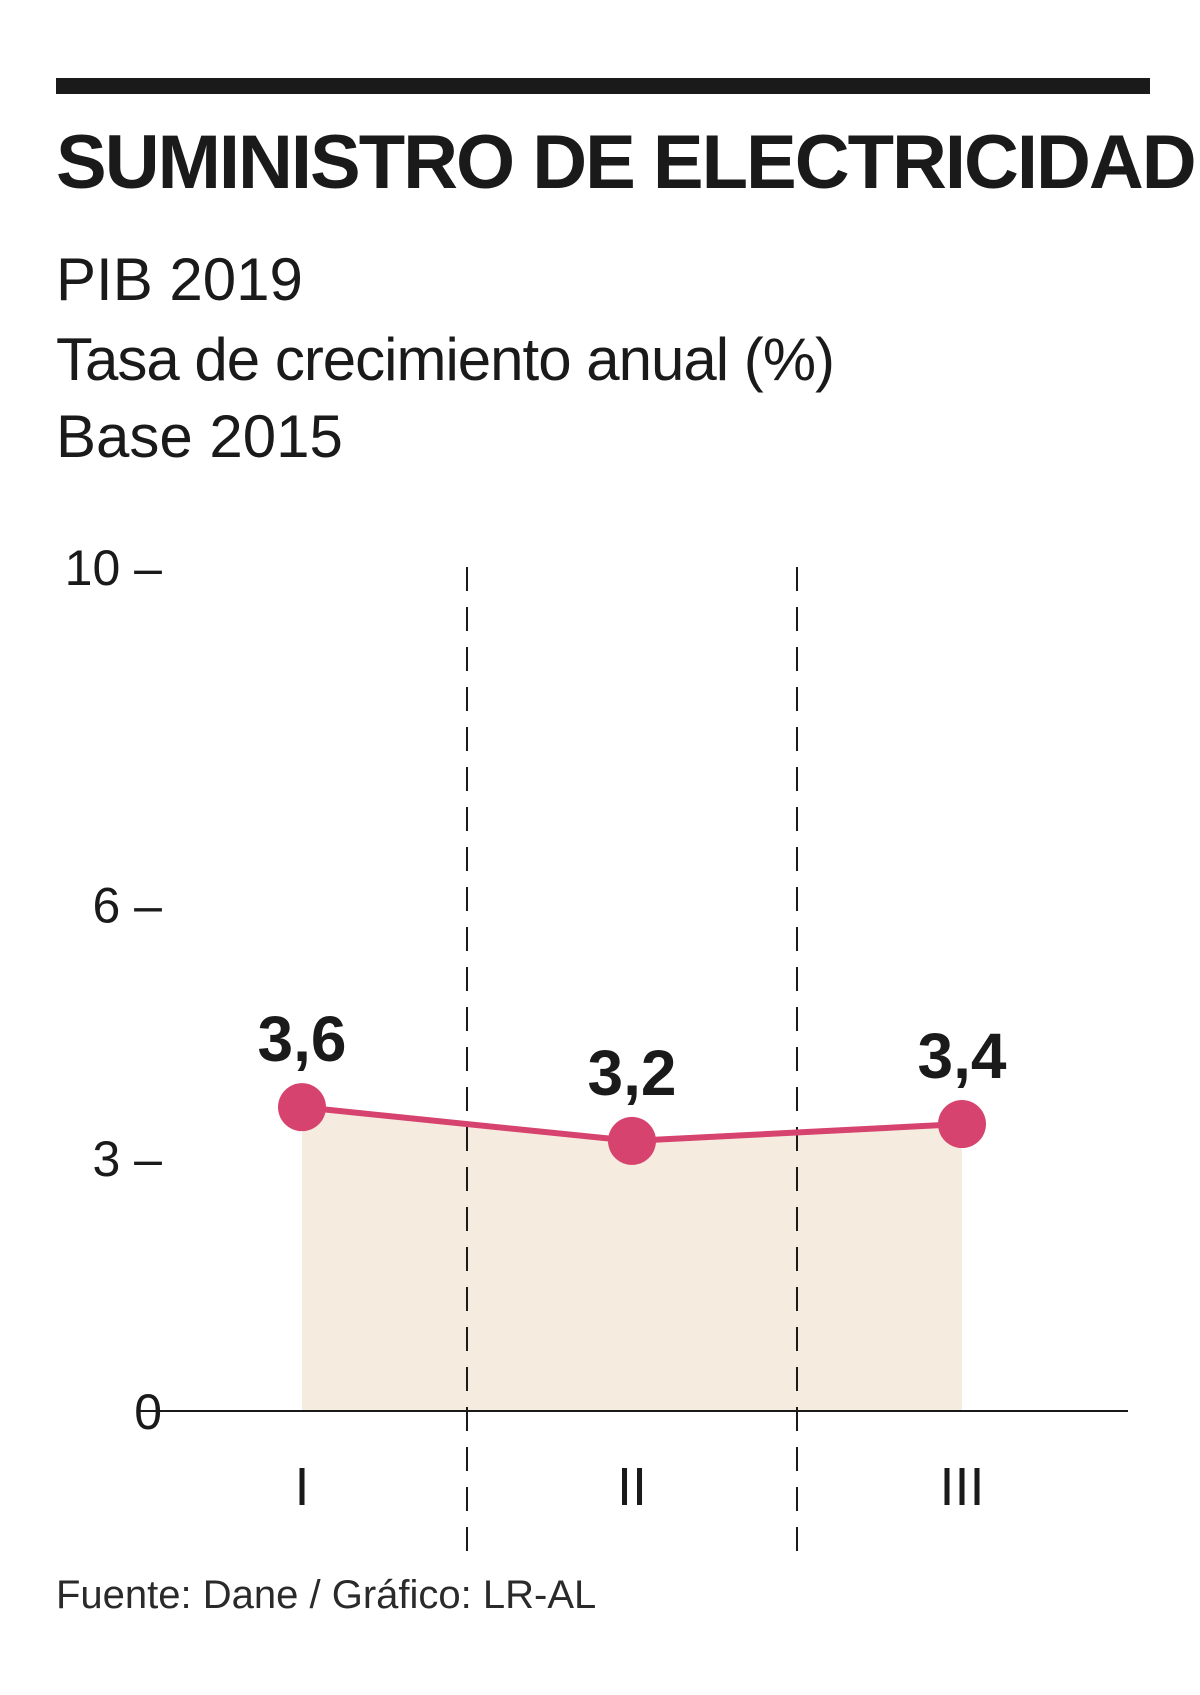  I want to click on chart-title: SUMINISTRO DE ELECTRICIDAD, so click(626, 162).